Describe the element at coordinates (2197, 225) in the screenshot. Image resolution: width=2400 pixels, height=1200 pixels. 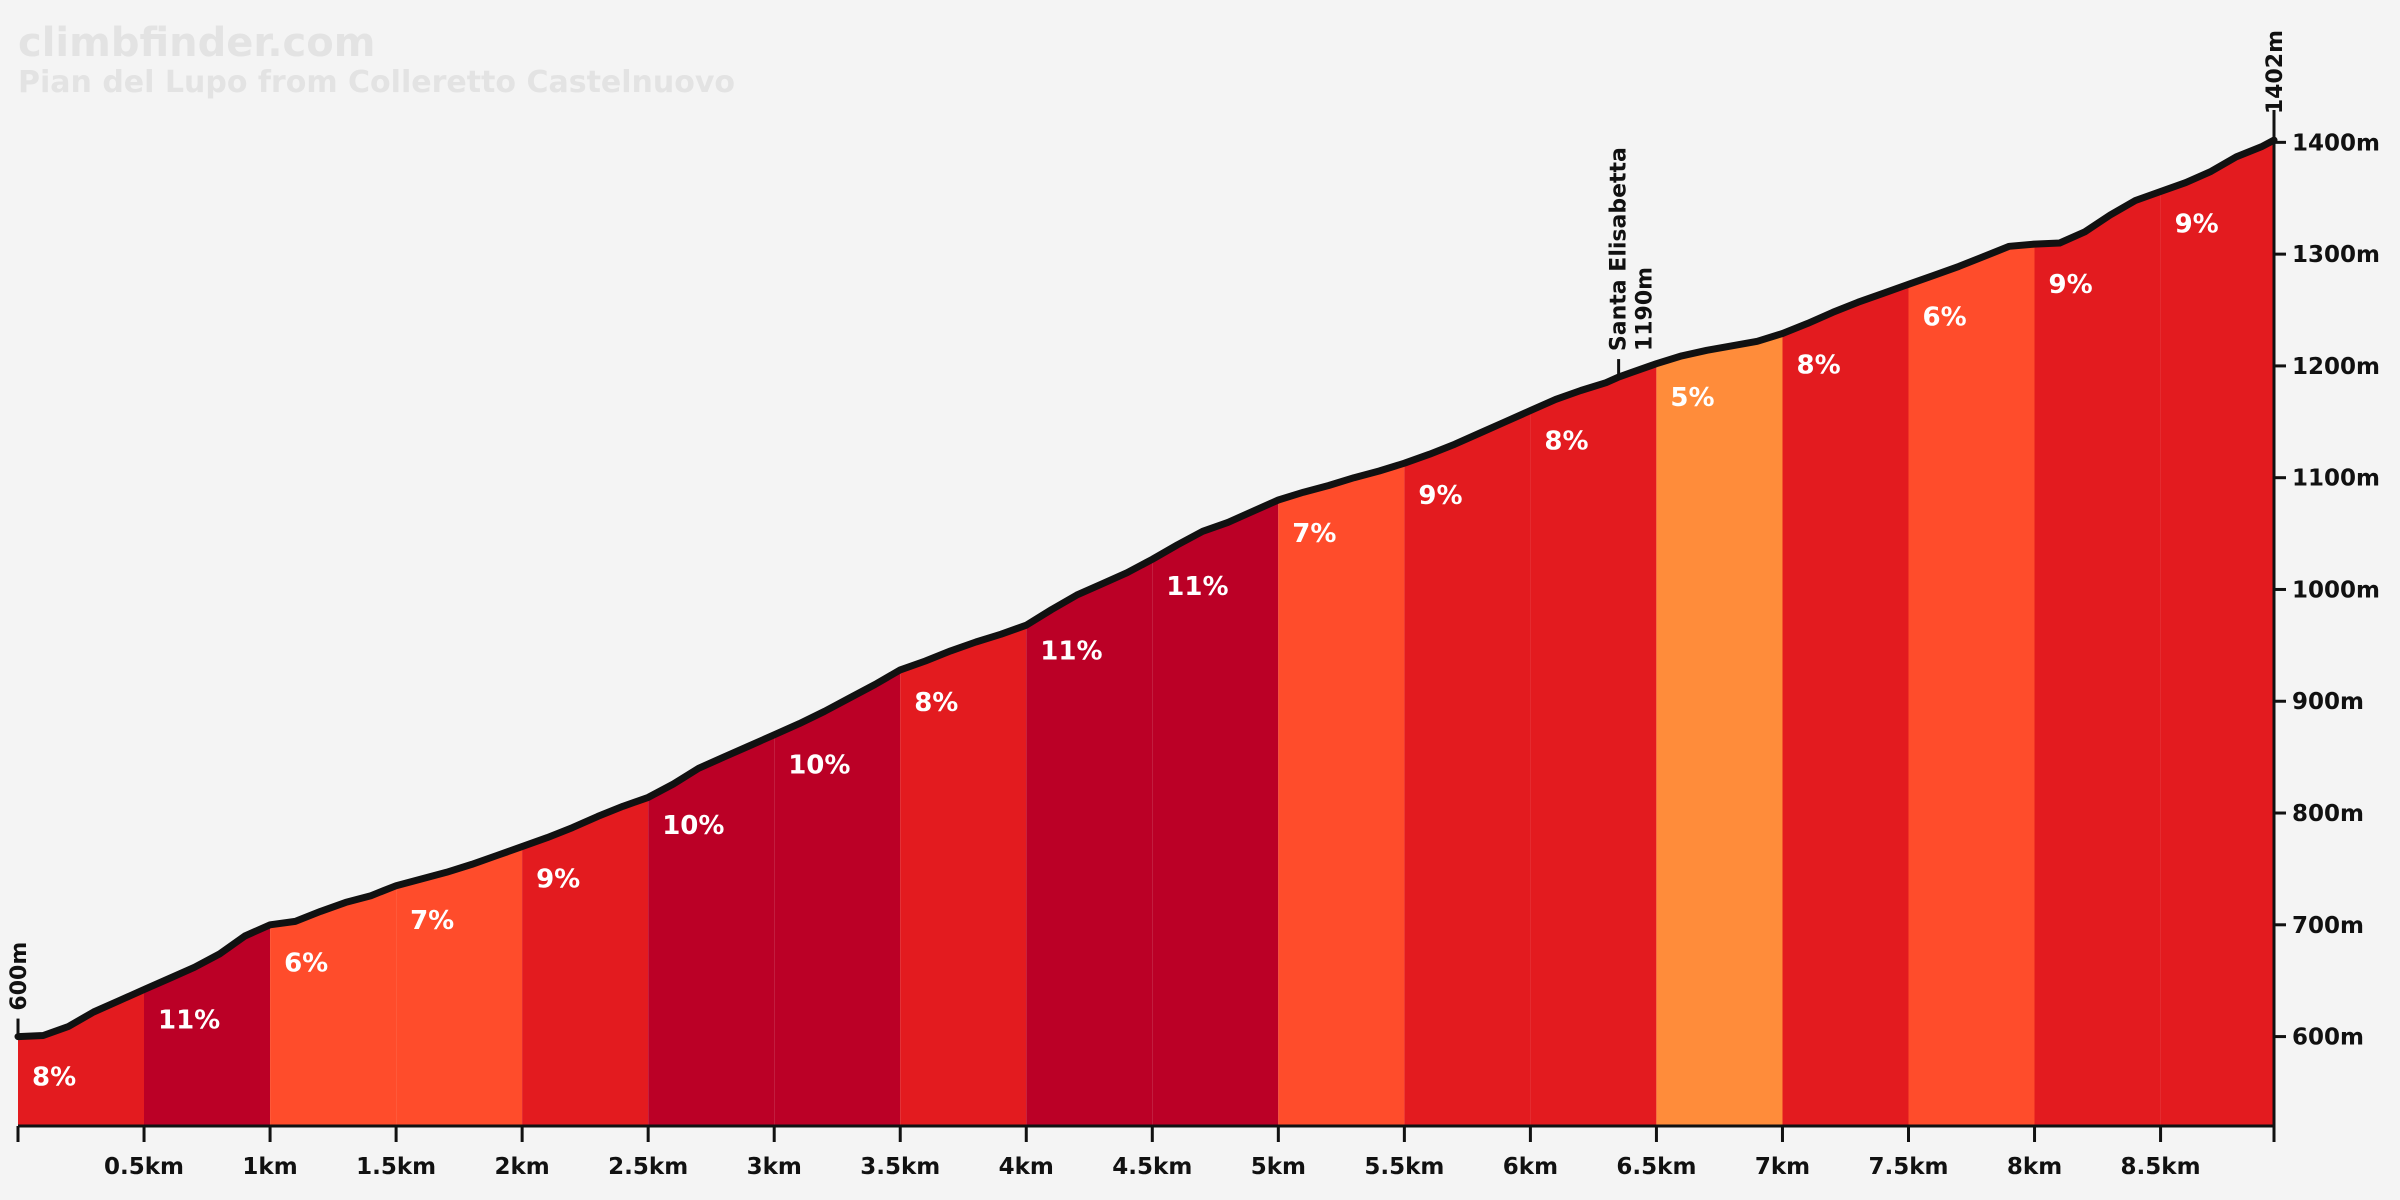
I see `grade-label-18: 9%` at that location.